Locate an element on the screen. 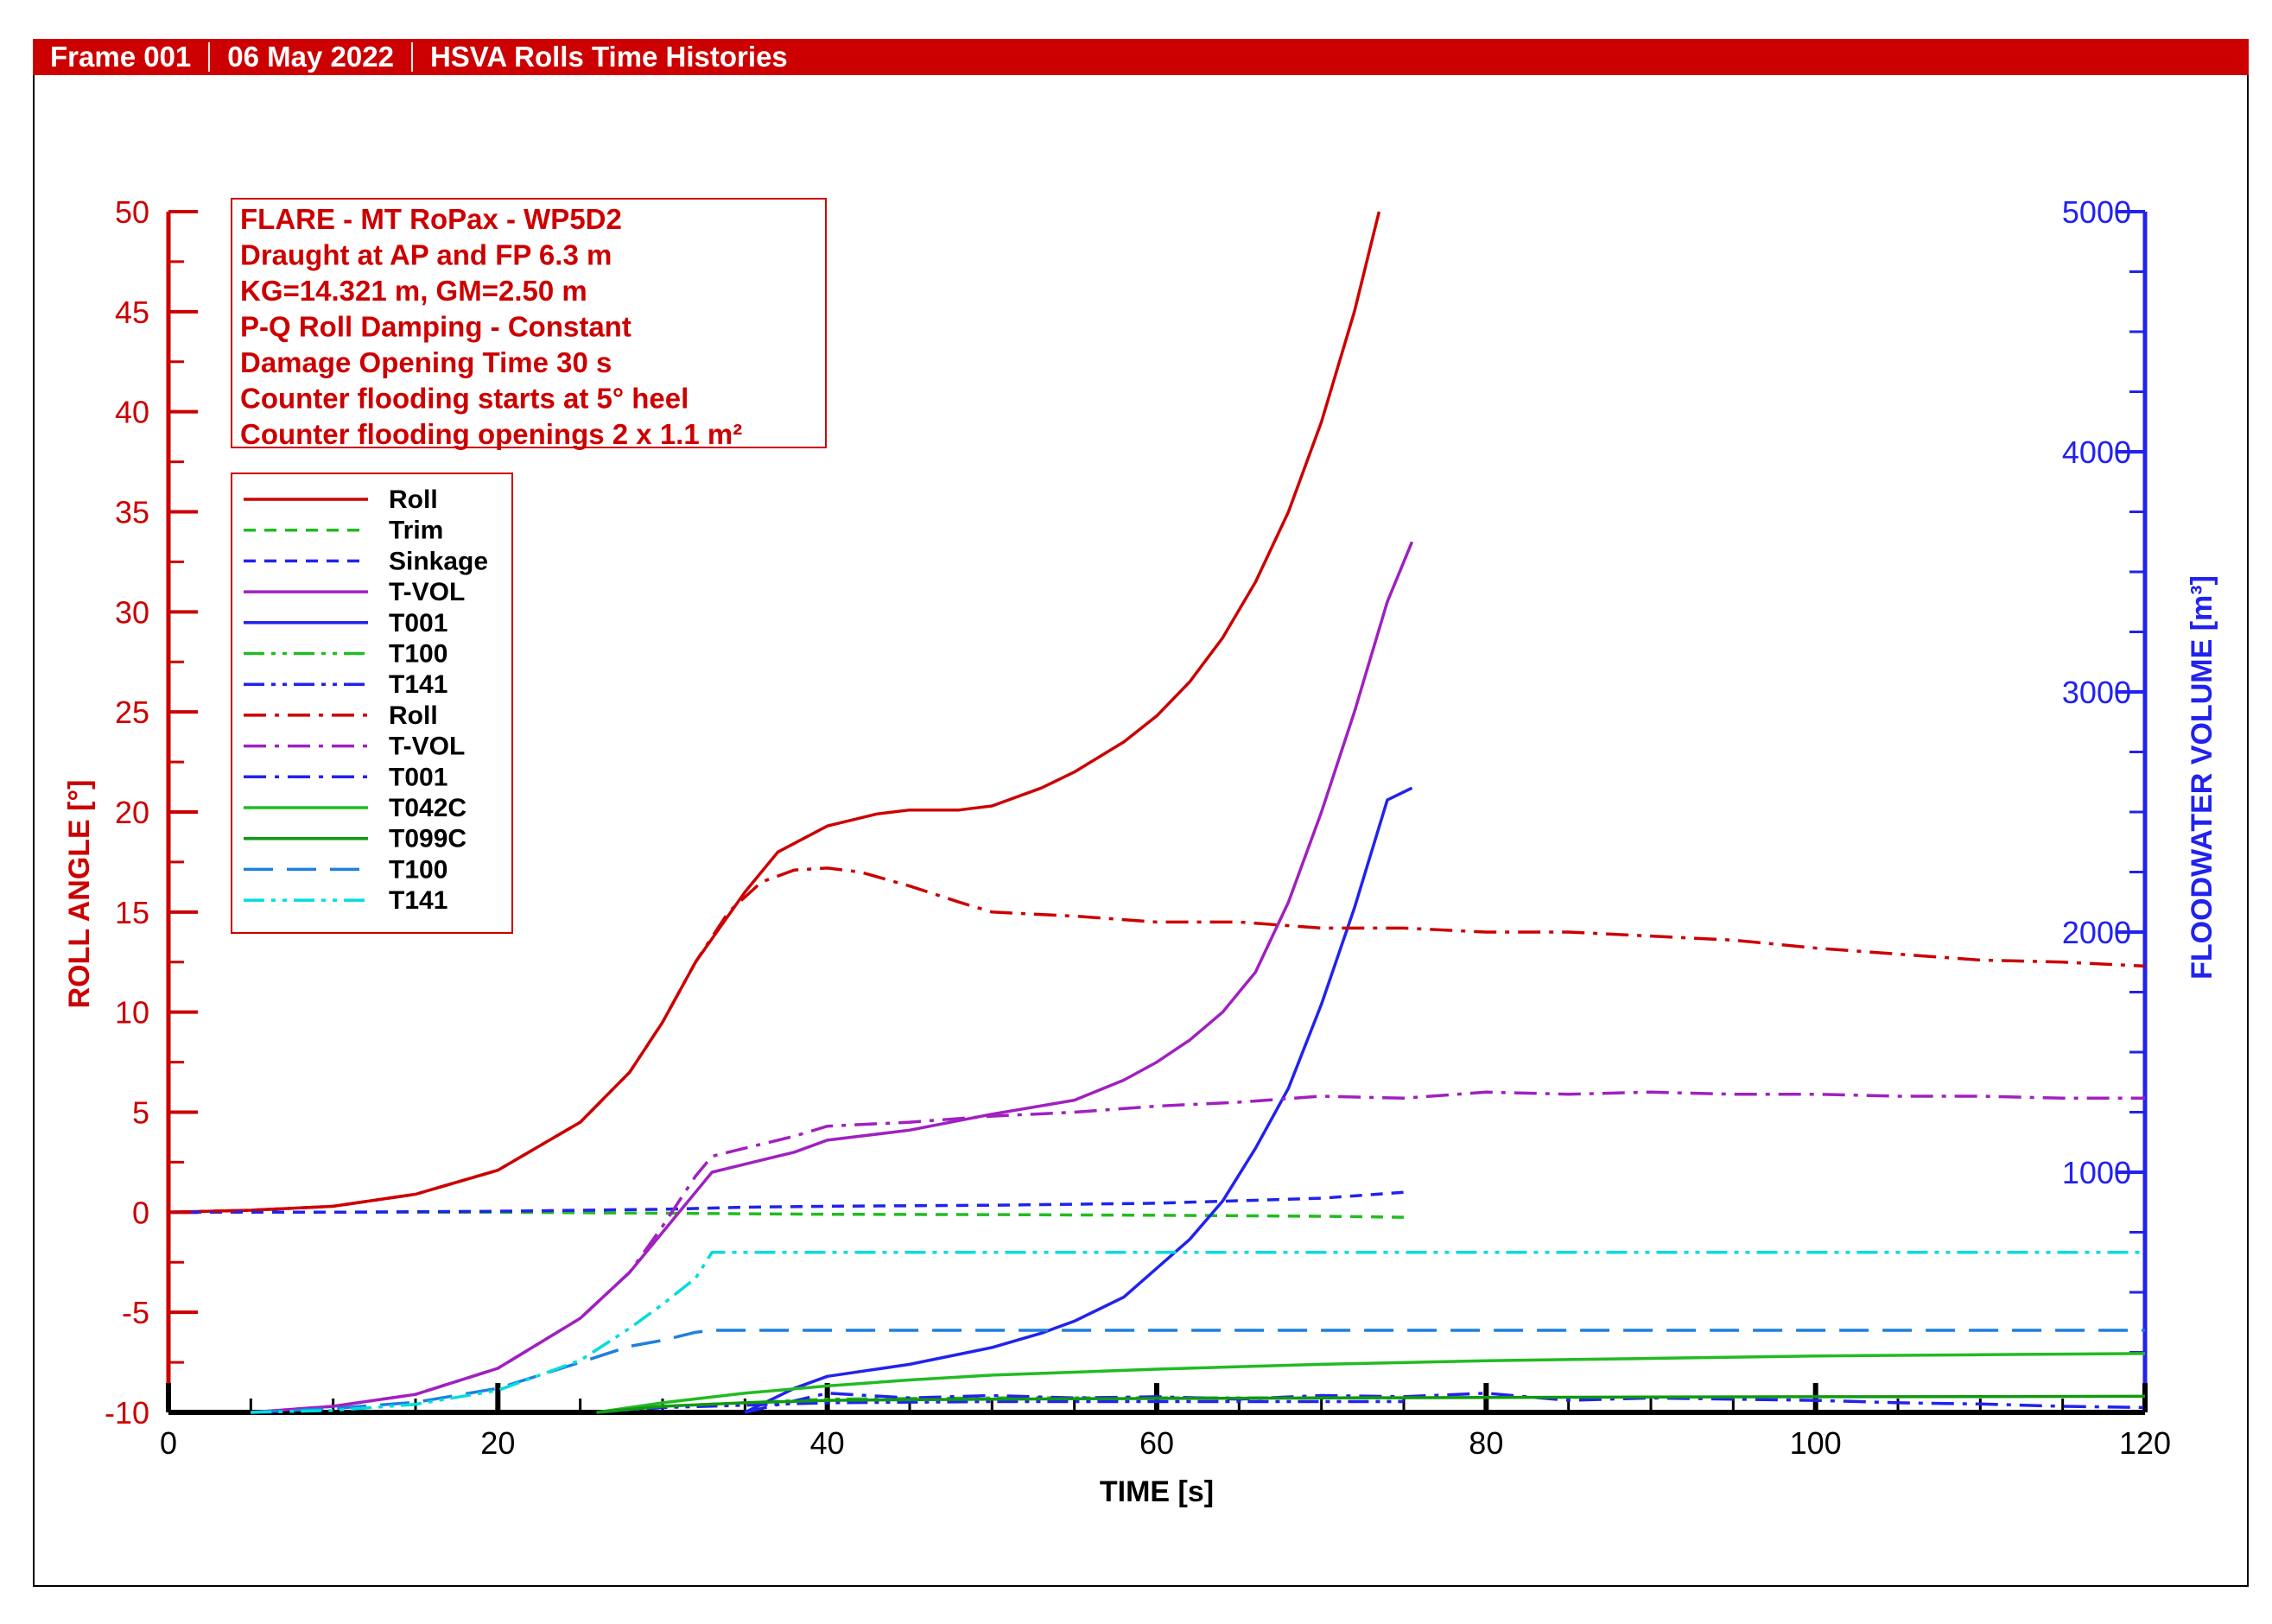  left-tick-label: 35 is located at coordinates (132, 512).